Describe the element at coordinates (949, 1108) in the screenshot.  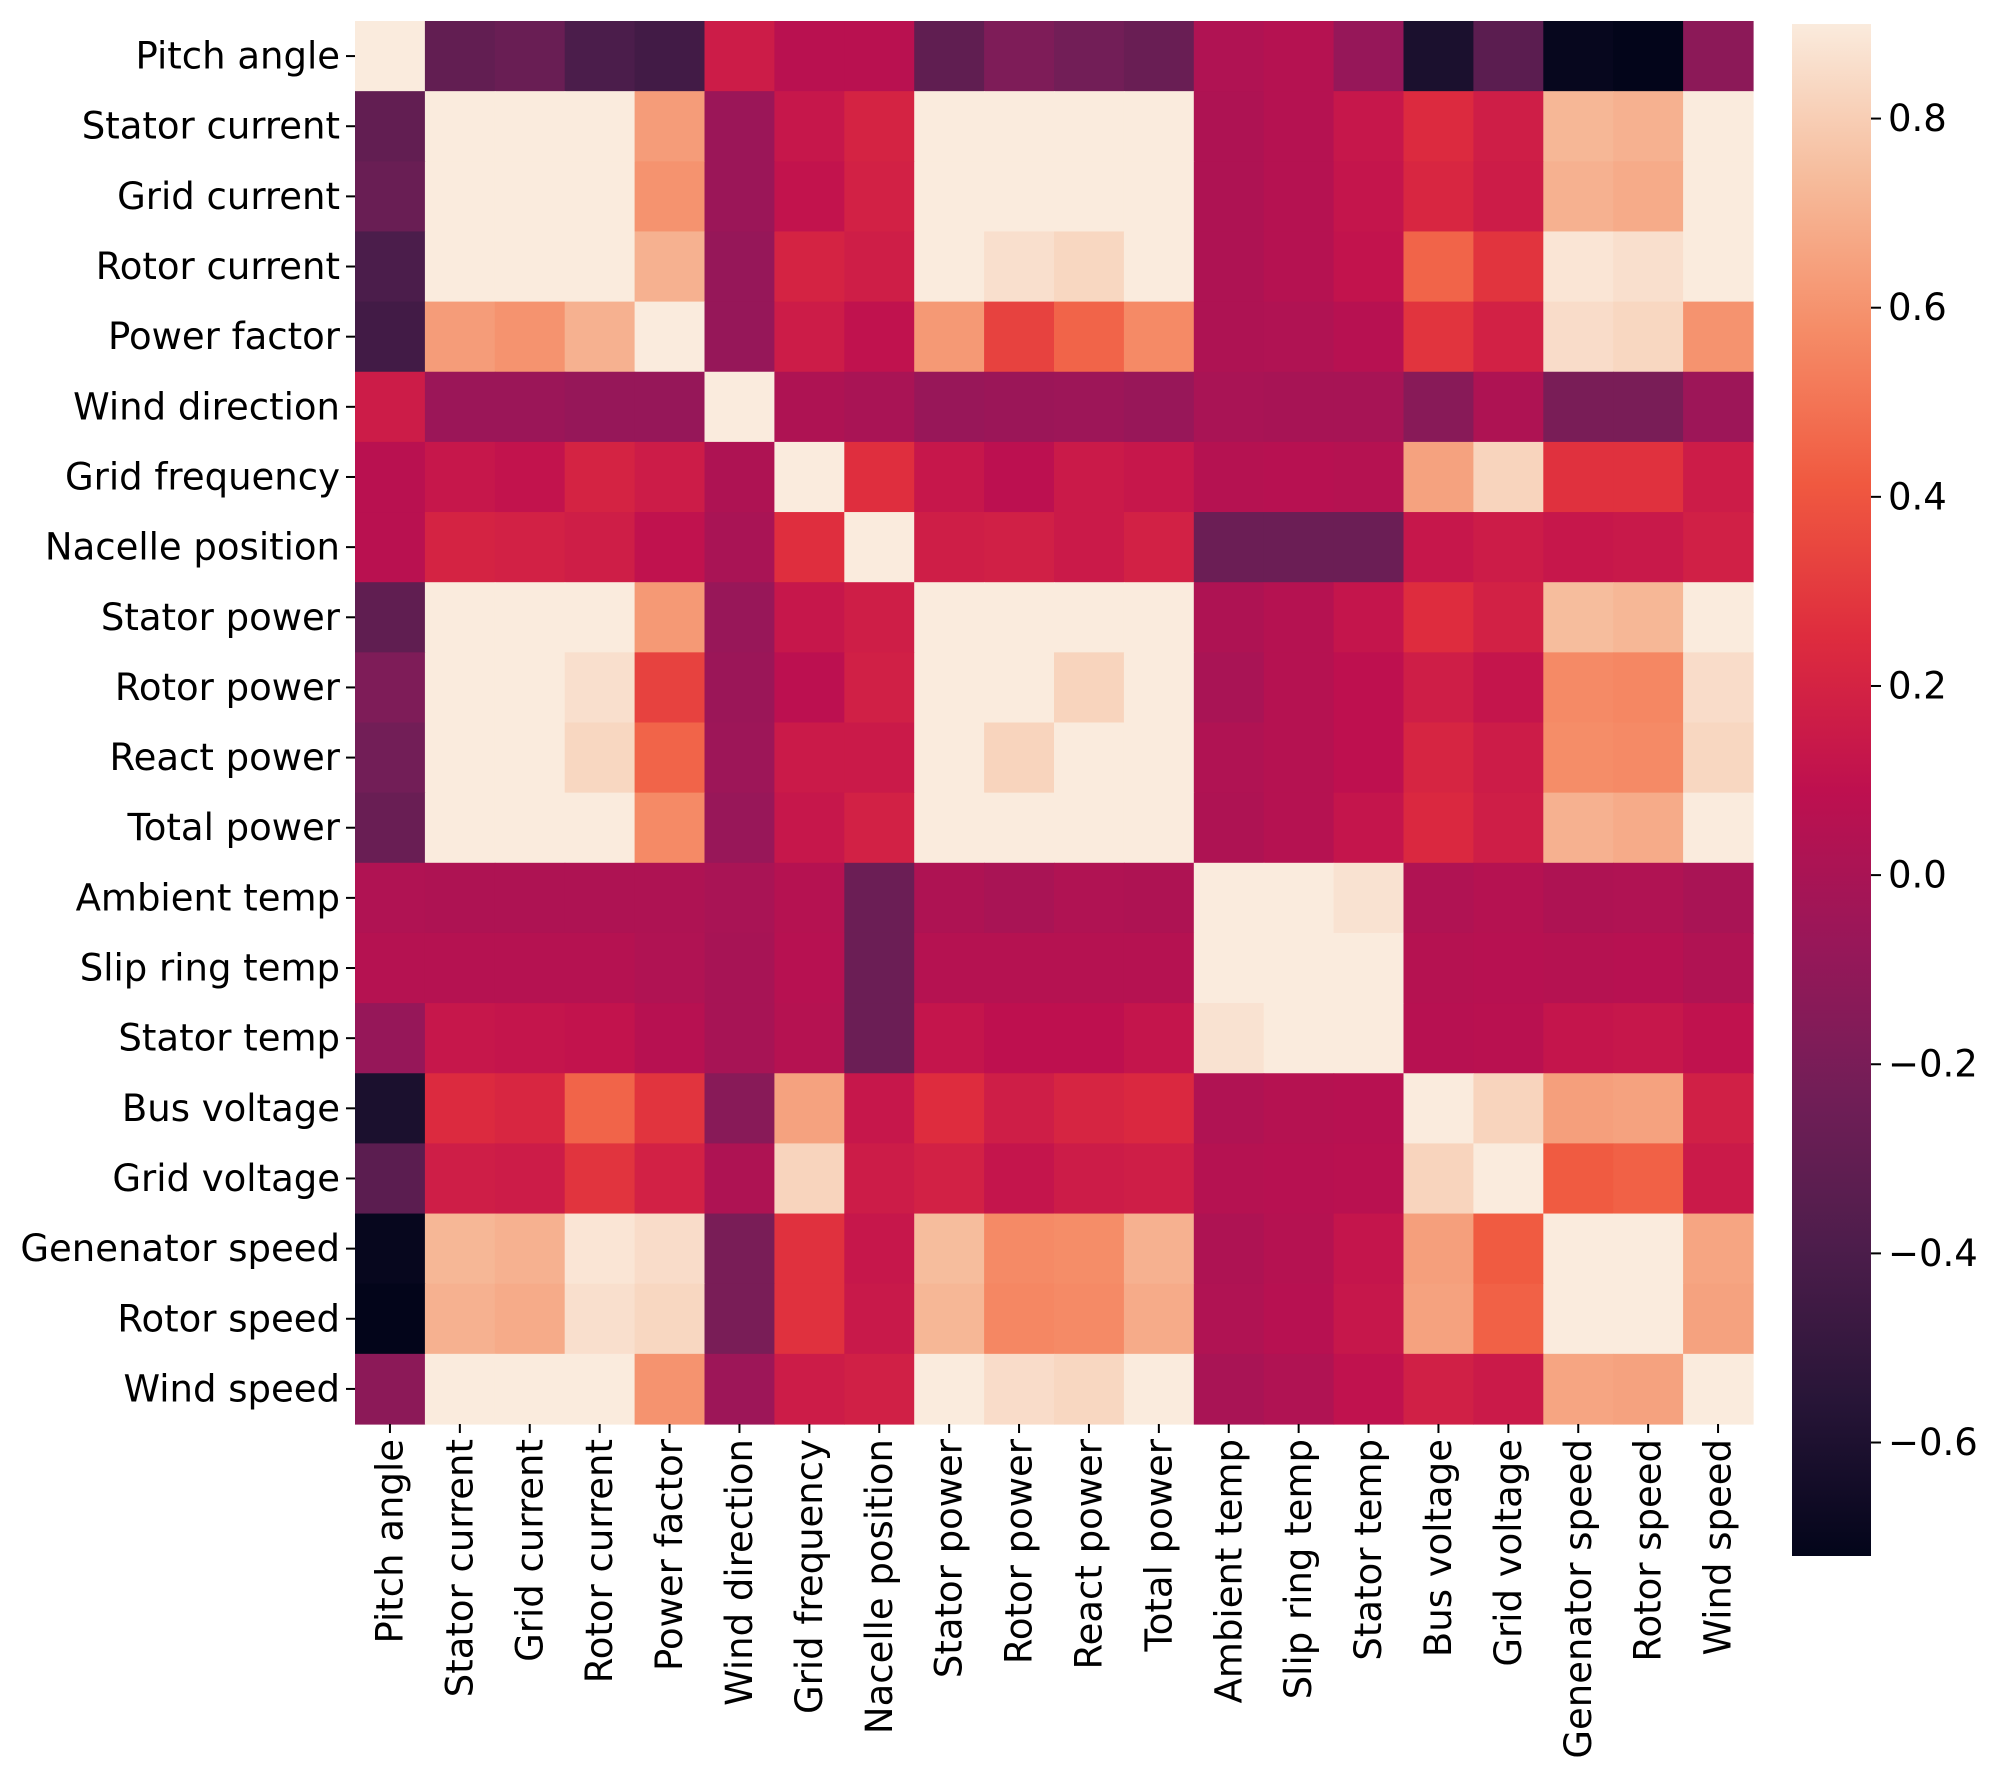
I see `heatmap-cell-bus-voltage-stator-power` at that location.